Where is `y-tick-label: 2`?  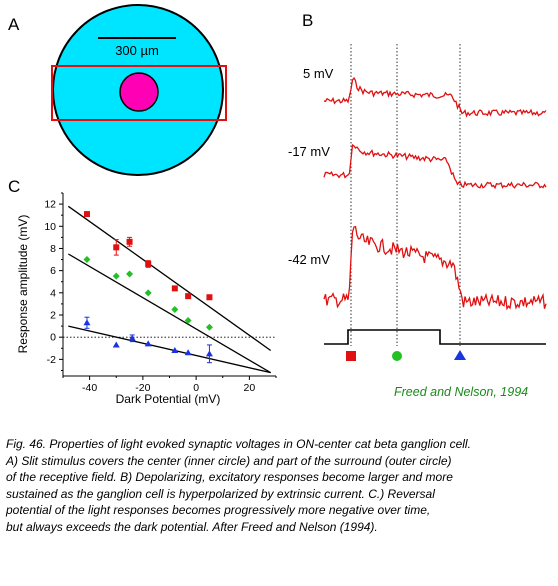 y-tick-label: 2 is located at coordinates (53, 316).